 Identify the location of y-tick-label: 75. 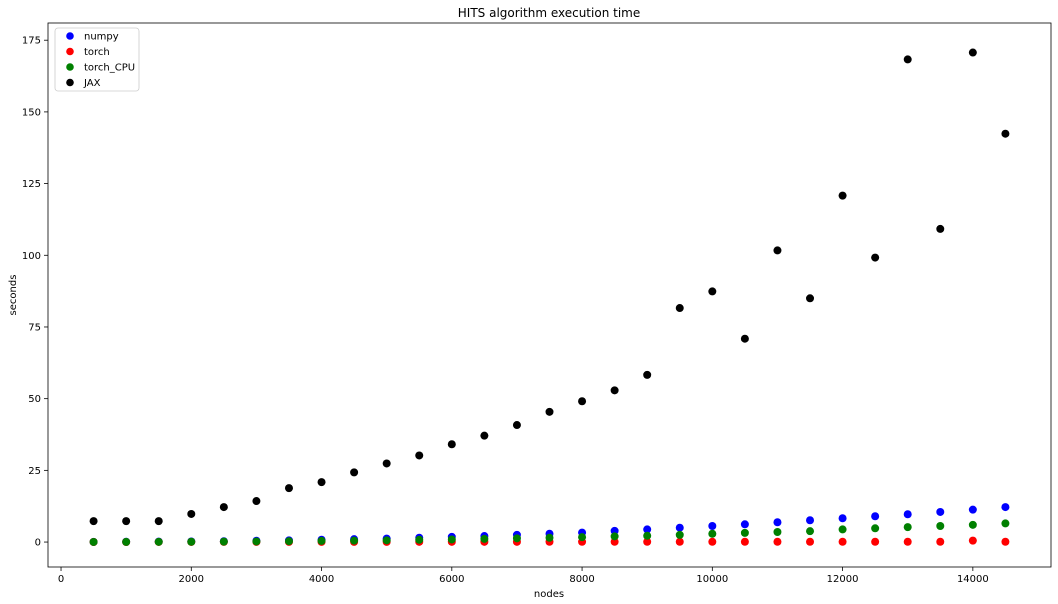
(34, 327).